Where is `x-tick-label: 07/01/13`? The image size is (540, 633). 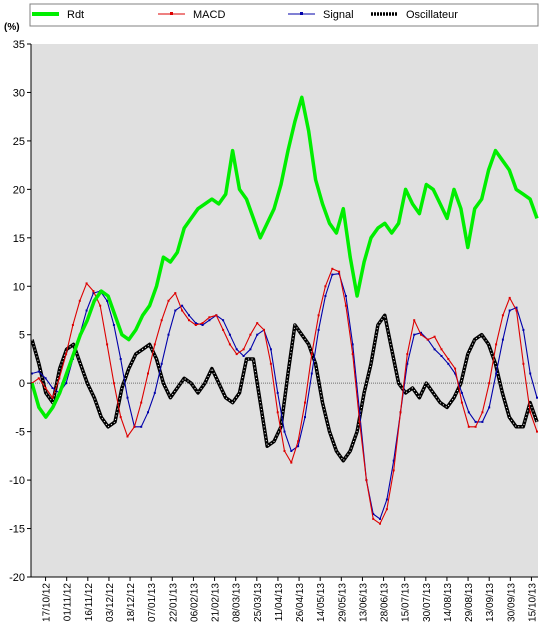 x-tick-label: 07/01/13 is located at coordinates (152, 602).